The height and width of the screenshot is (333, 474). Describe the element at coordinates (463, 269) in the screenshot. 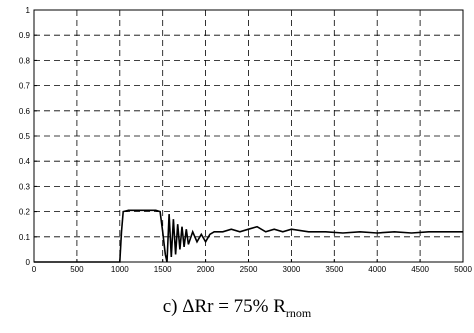

I see `x-tick-label: 5000` at that location.